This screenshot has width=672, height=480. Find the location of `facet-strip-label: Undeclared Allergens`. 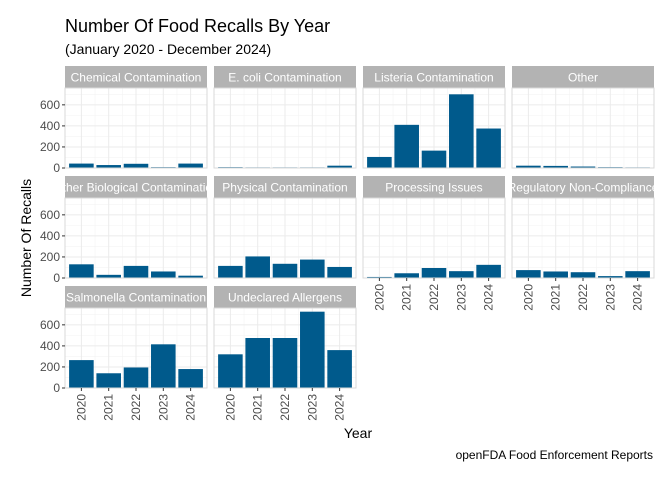

facet-strip-label: Undeclared Allergens is located at coordinates (285, 298).